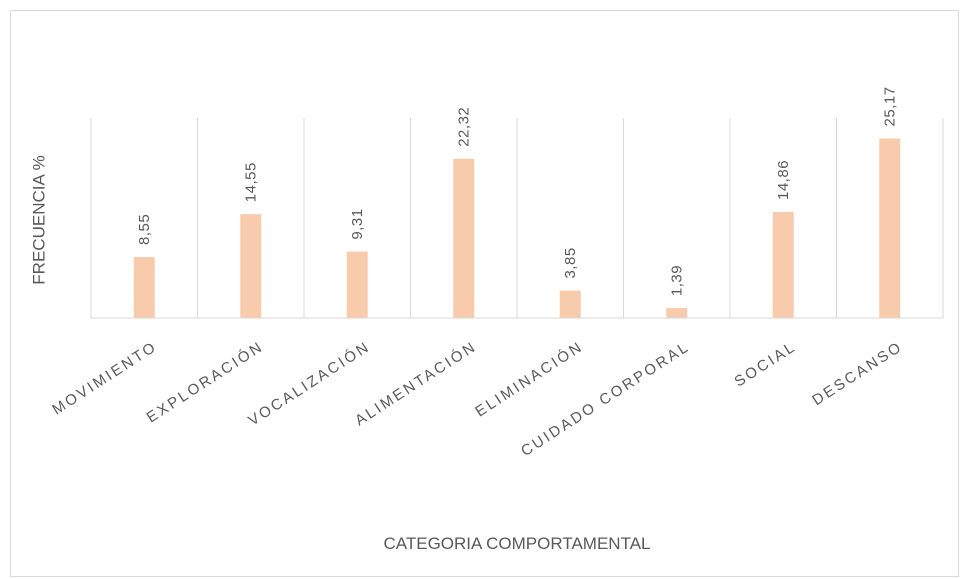 This screenshot has height=579, width=961. I want to click on y-axis-title: FRECUENCIA %, so click(38, 219).